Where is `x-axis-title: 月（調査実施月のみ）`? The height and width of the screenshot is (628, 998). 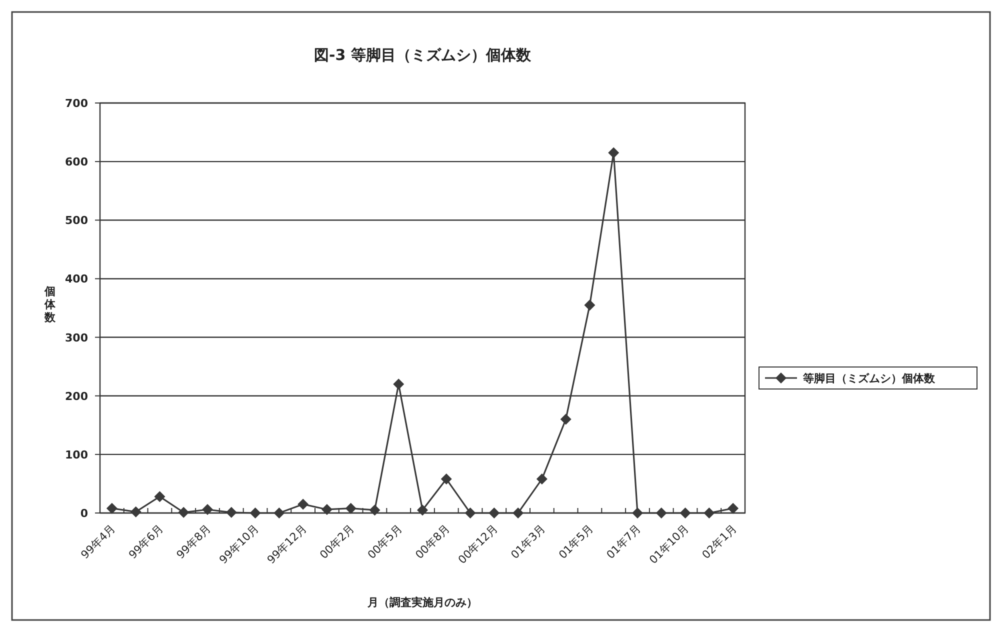 x-axis-title: 月（調査実施月のみ） is located at coordinates (422, 602).